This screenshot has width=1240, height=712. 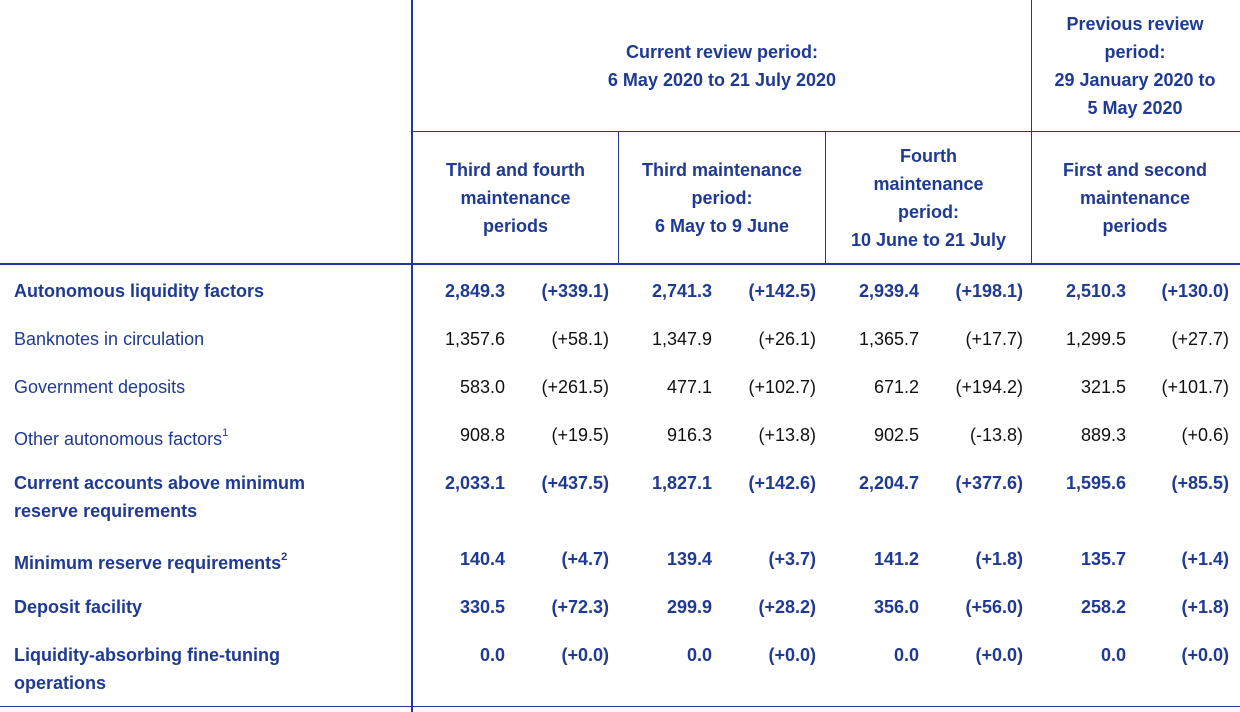 I want to click on cell-level: 2,204.7, so click(x=888, y=483).